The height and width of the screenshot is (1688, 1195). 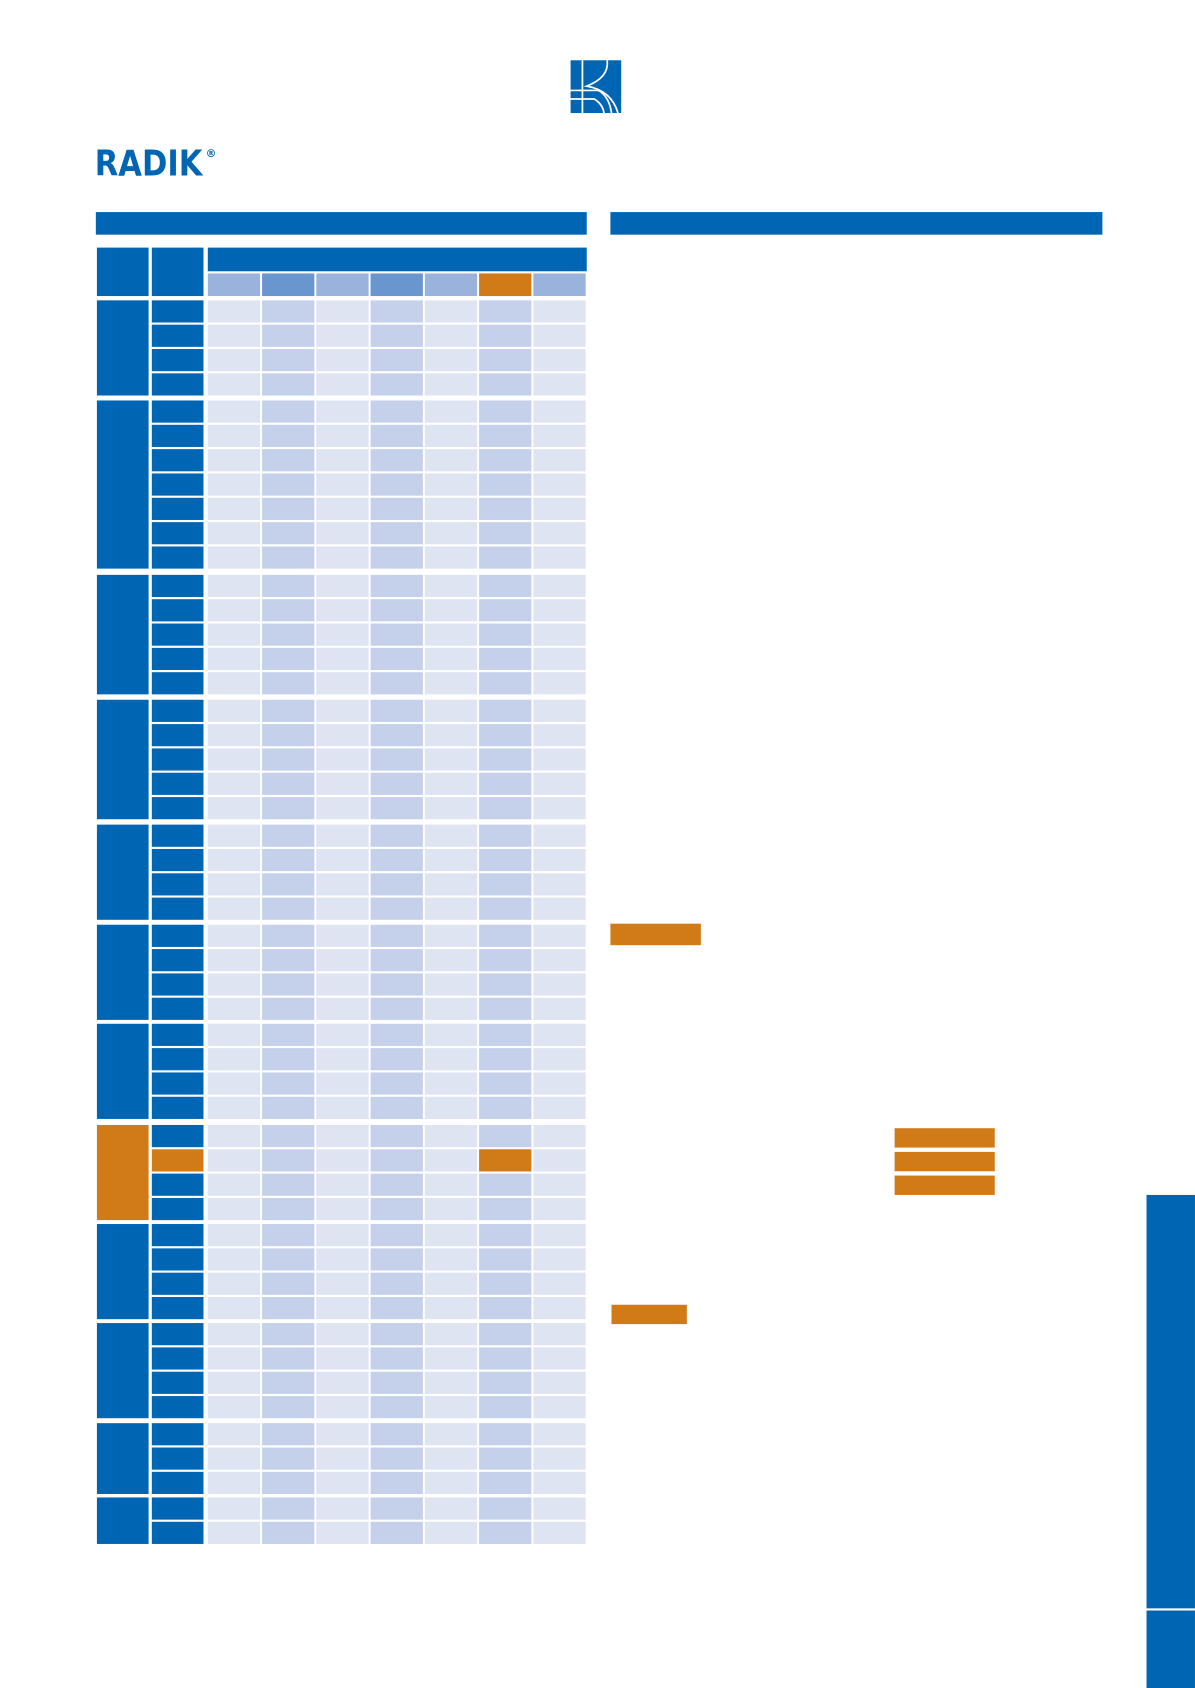 I want to click on side-tab, so click(x=1170, y=1441).